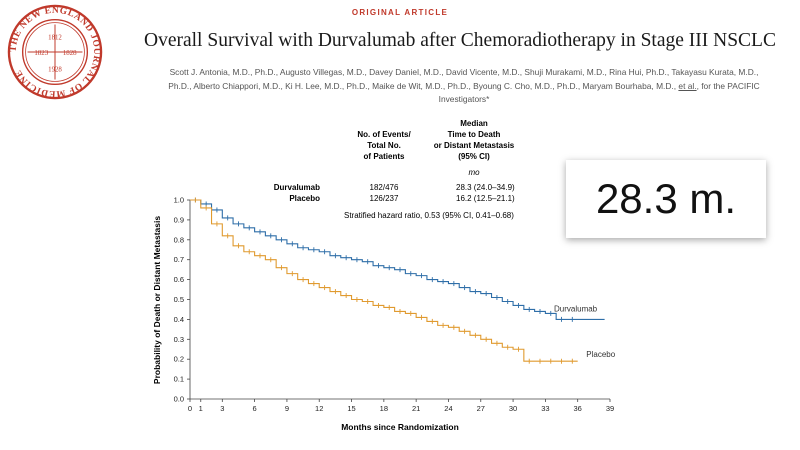 The width and height of the screenshot is (800, 450). What do you see at coordinates (384, 134) in the screenshot?
I see `col1-header-1: No. of Events/` at bounding box center [384, 134].